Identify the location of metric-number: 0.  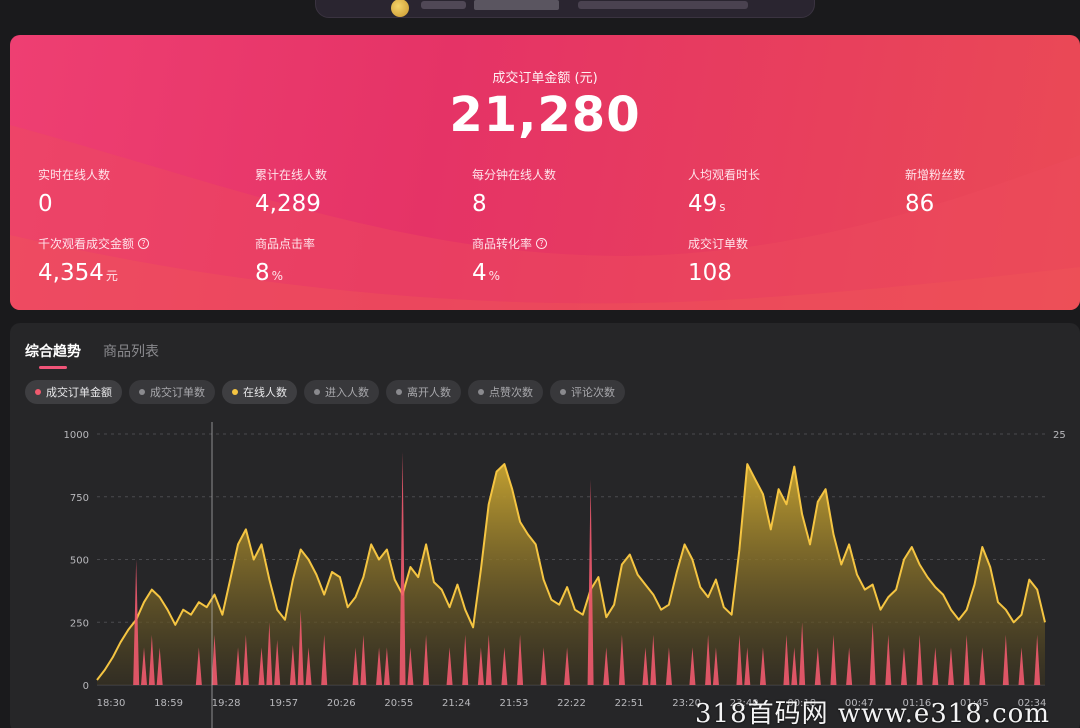
(45, 204).